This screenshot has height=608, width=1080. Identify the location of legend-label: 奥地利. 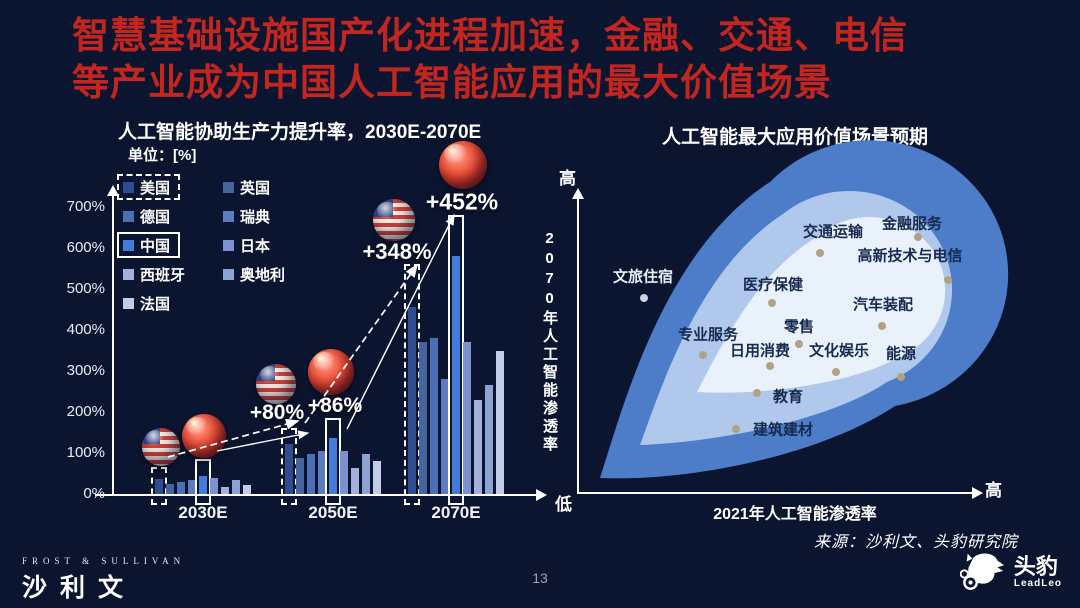
(263, 275).